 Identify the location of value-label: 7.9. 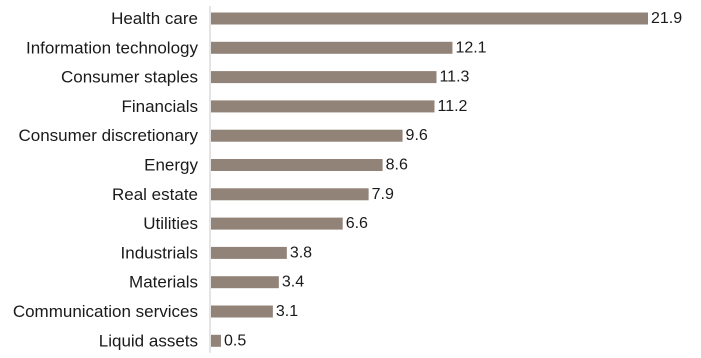
(383, 194).